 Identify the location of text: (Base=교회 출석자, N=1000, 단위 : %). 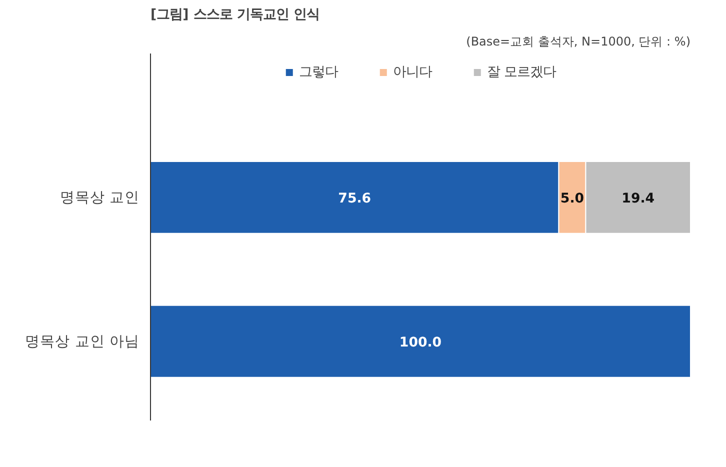
(578, 41).